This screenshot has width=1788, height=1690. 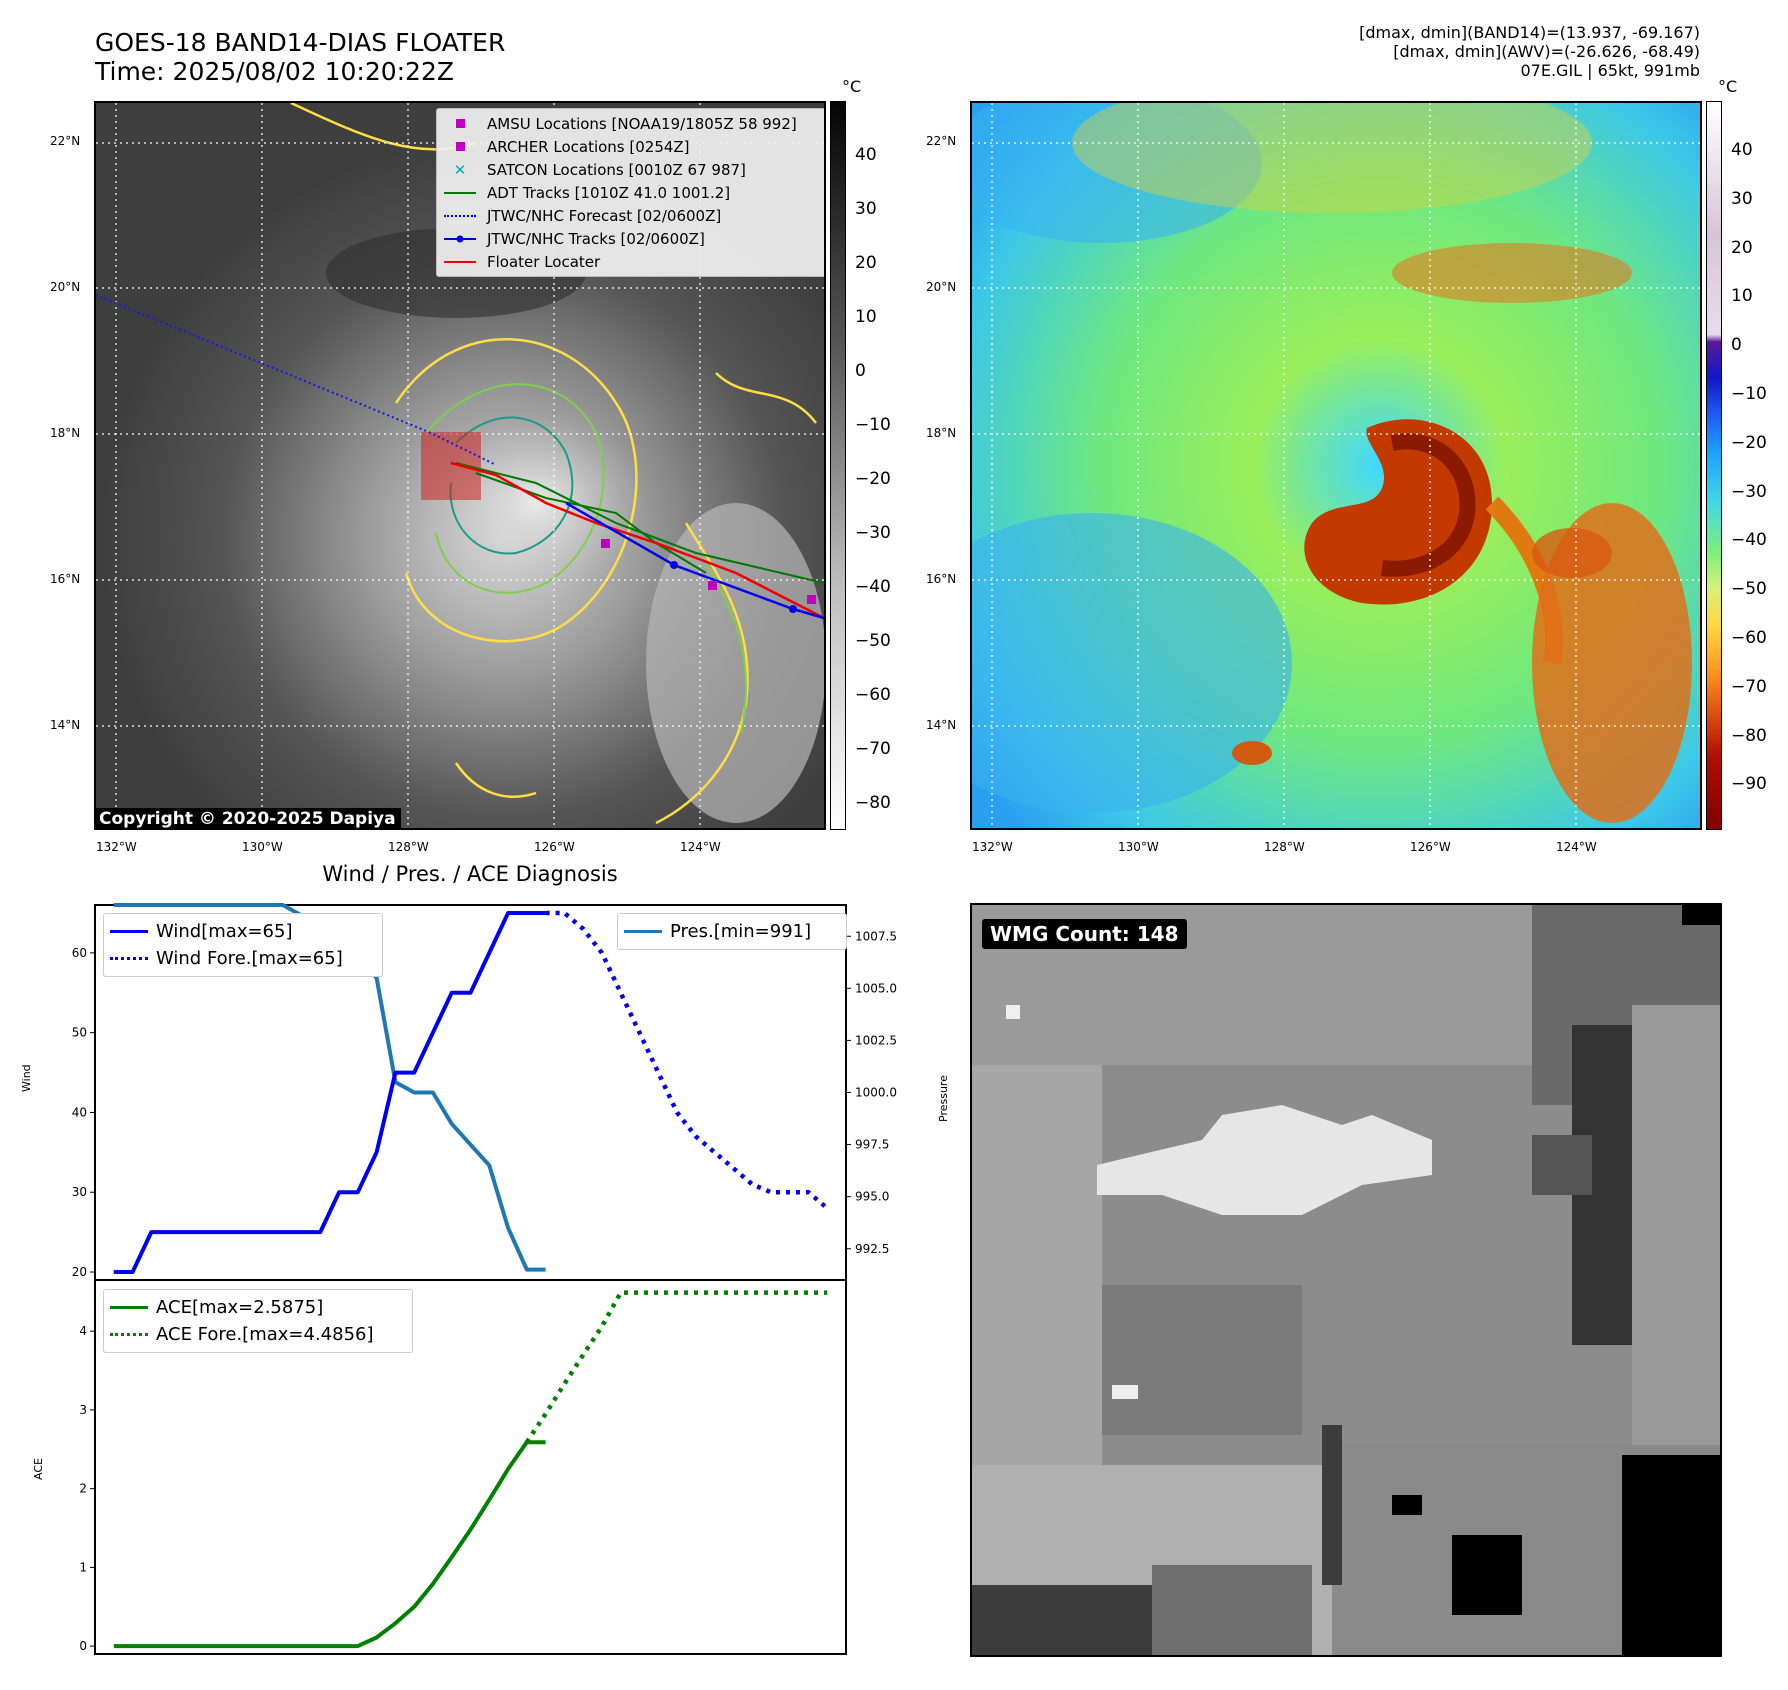 I want to click on y-tick-label: 60, so click(x=79, y=953).